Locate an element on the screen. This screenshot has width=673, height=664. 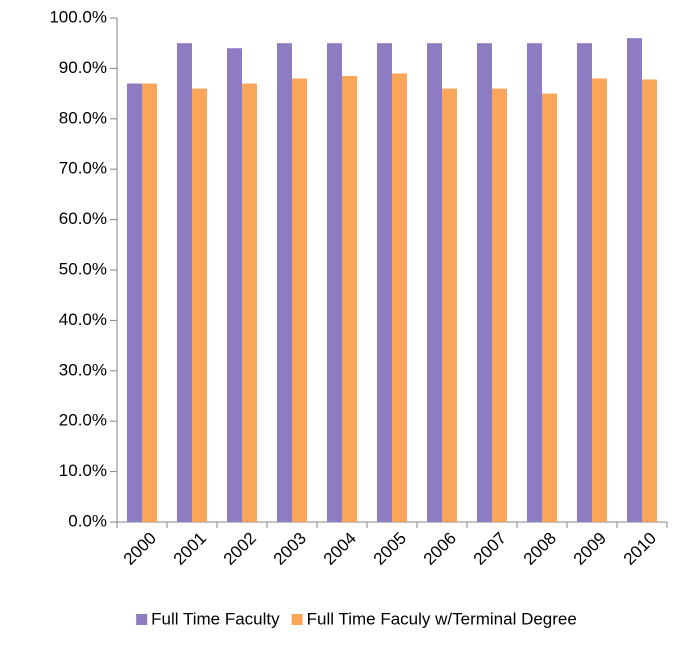
y-tick-label: 0.0% is located at coordinates (87, 520).